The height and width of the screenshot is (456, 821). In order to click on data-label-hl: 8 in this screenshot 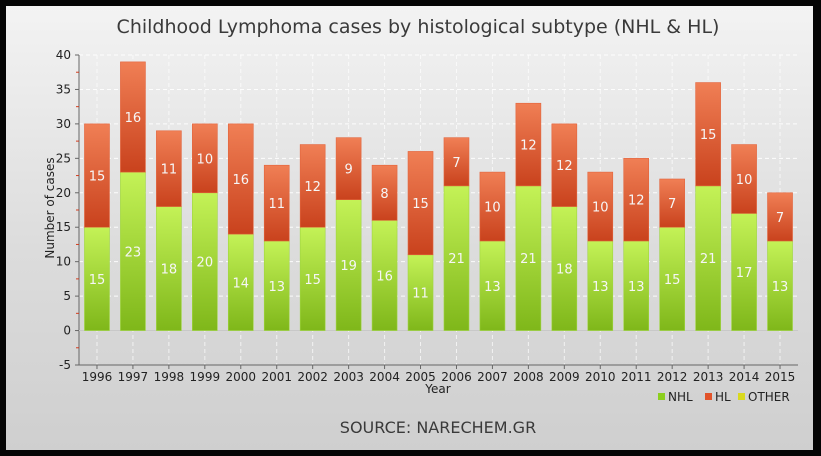, I will do `click(384, 194)`.